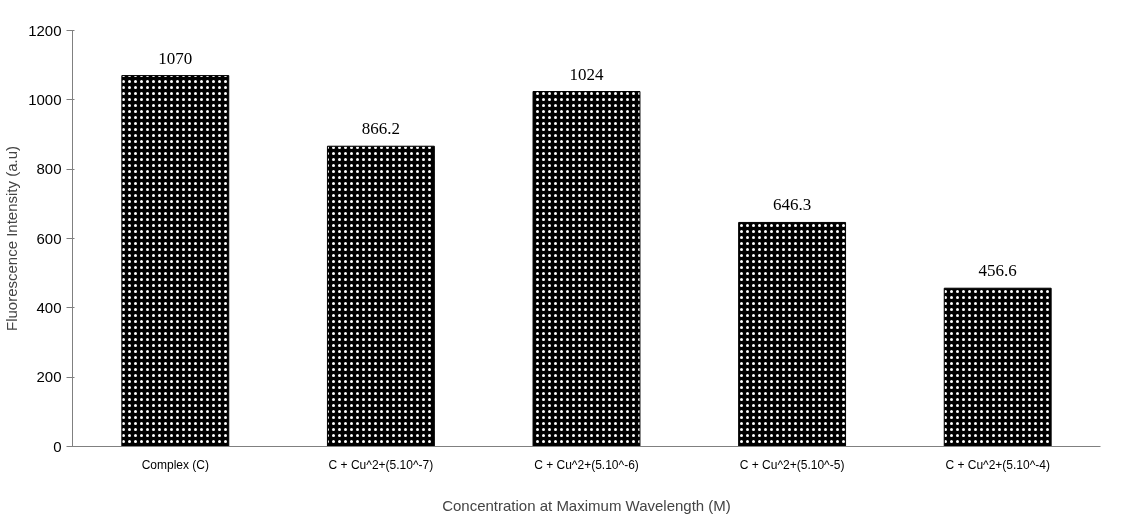 The height and width of the screenshot is (522, 1131). What do you see at coordinates (175, 464) in the screenshot?
I see `x-tick-label: Complex (C)` at bounding box center [175, 464].